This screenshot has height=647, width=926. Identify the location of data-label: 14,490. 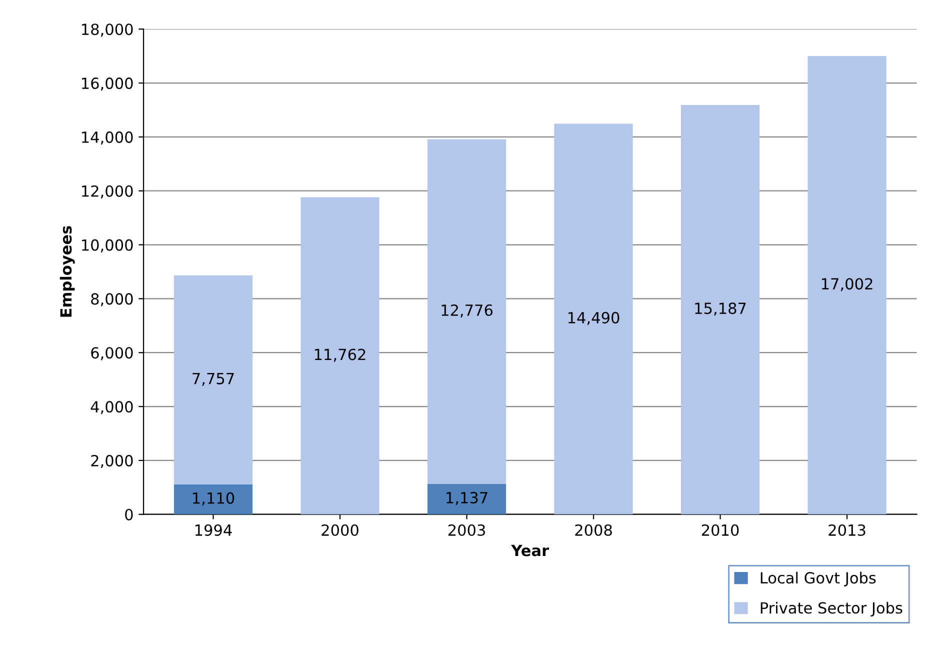
(594, 319).